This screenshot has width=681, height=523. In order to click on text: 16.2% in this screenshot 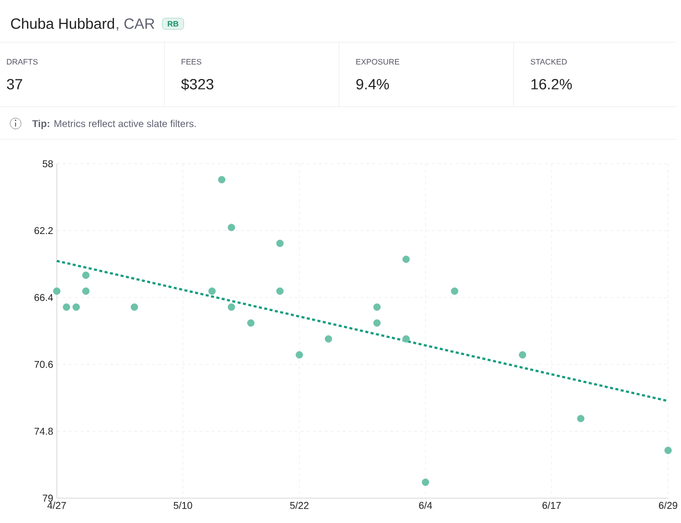, I will do `click(551, 84)`.